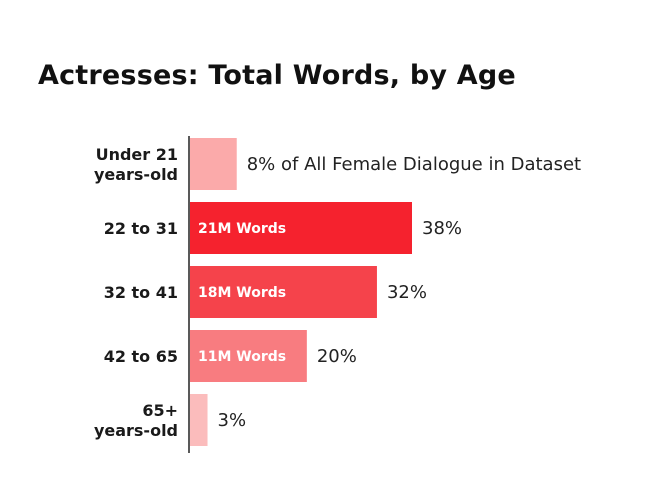  I want to click on value-label-5: 3%, so click(232, 420).